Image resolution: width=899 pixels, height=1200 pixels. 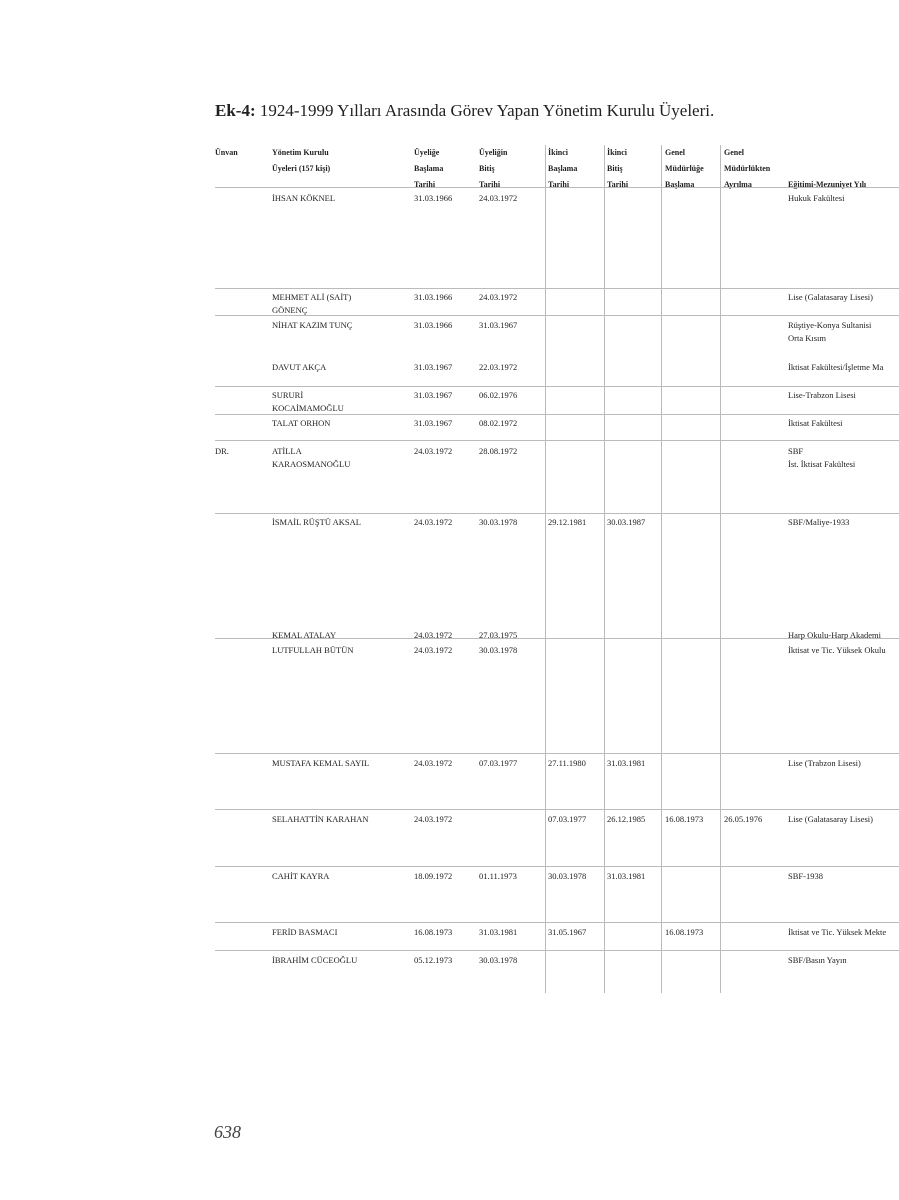 What do you see at coordinates (827, 184) in the screenshot?
I see `column-header: Eğitimi-Mezuniyet Yılı` at bounding box center [827, 184].